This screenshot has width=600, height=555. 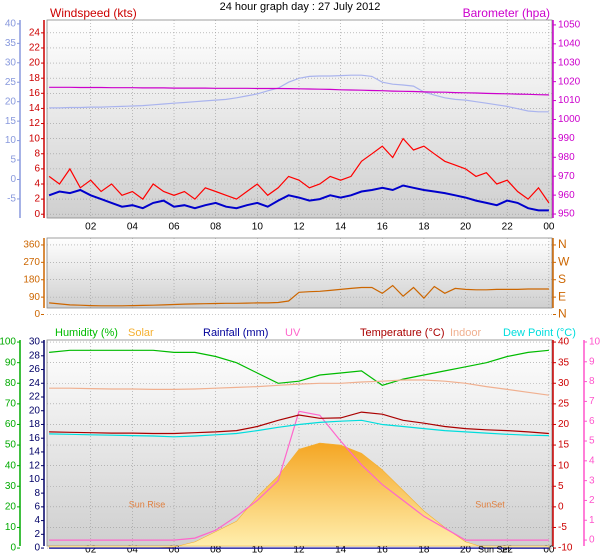 I want to click on y-tick-label: 40, so click(x=11, y=465).